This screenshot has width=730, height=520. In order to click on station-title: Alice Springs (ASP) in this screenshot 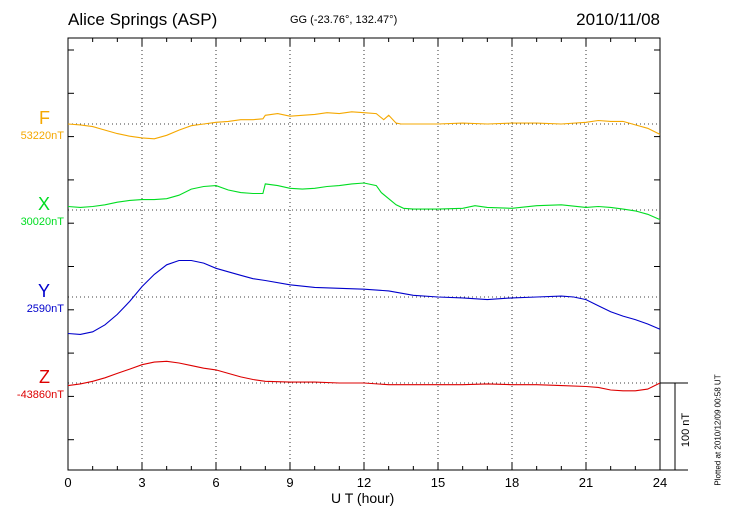, I will do `click(143, 19)`.